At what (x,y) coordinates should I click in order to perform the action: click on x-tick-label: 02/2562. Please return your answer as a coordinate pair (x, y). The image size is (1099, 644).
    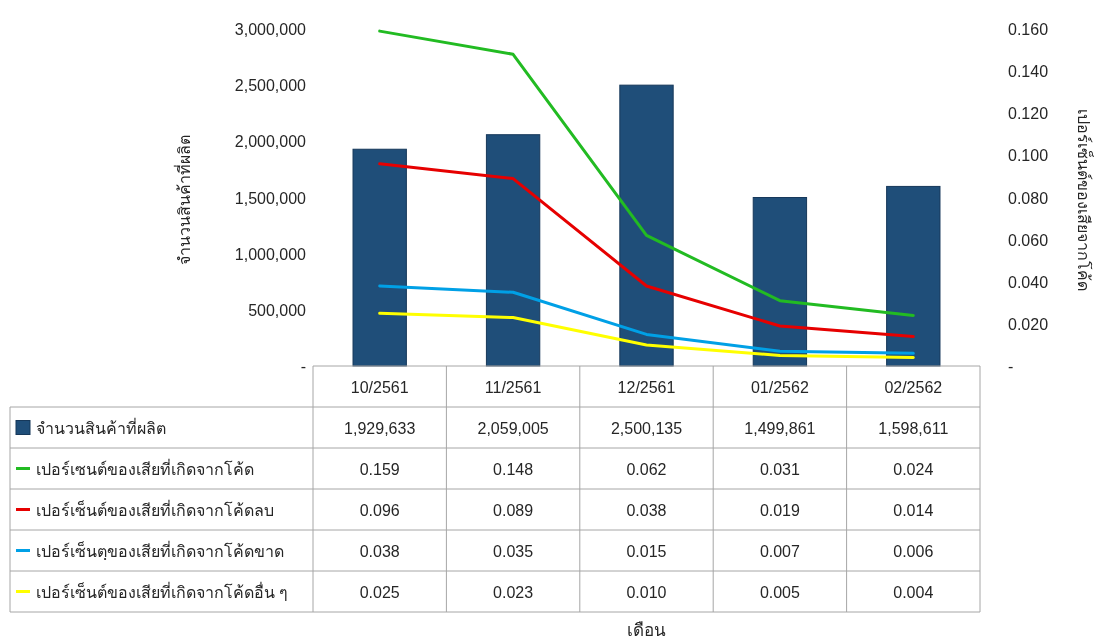
    Looking at the image, I should click on (913, 387).